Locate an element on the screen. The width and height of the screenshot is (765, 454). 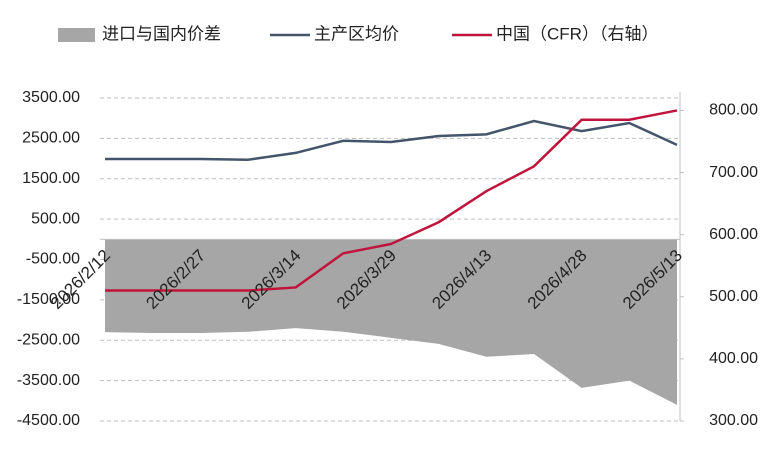
y-tick-label: 3500.00 is located at coordinates (51, 97).